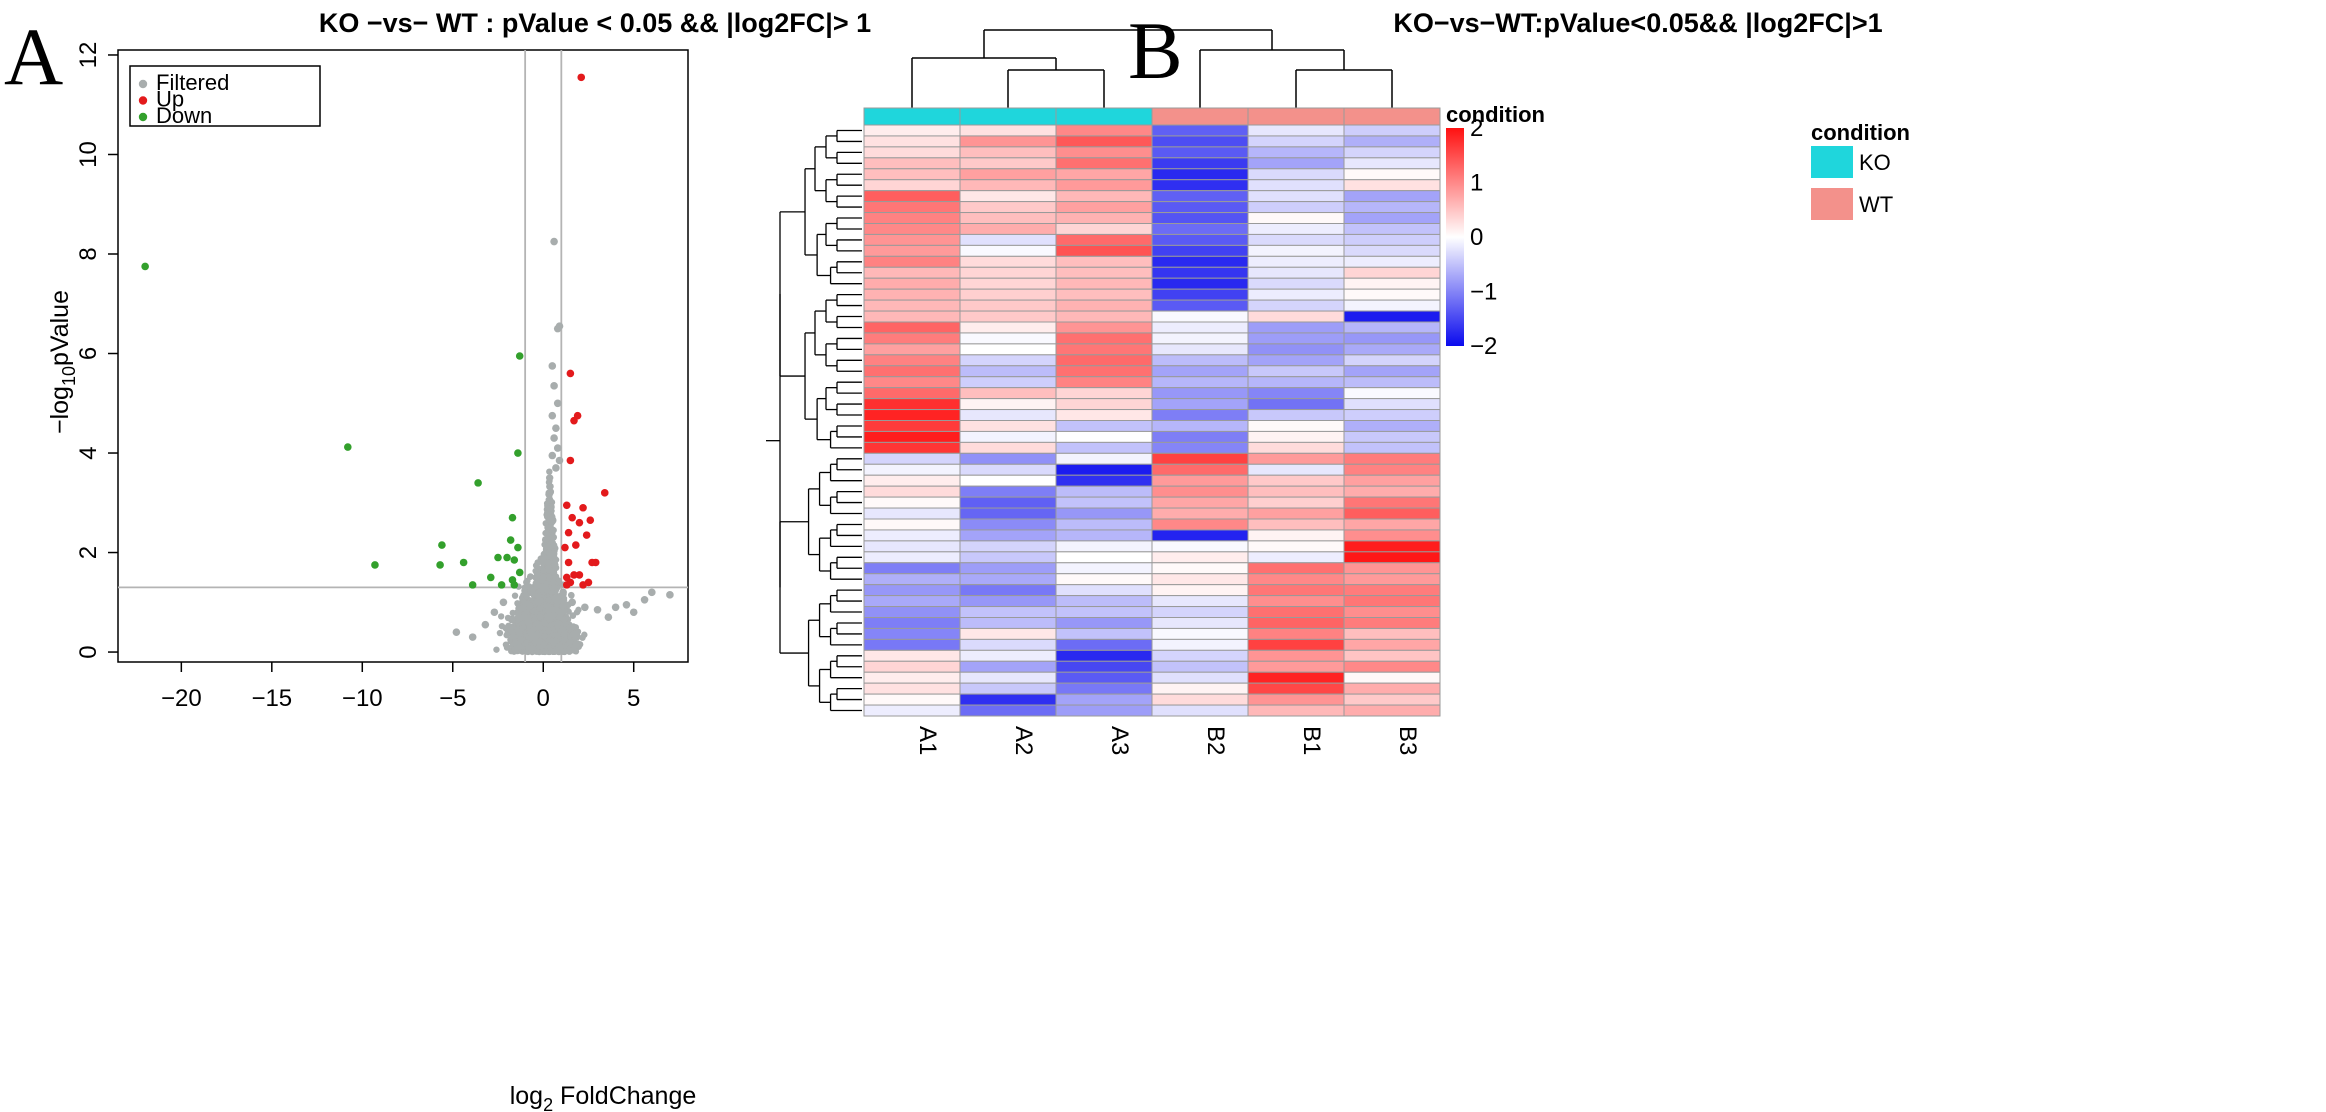 The image size is (2326, 1112). What do you see at coordinates (88, 154) in the screenshot?
I see `y-tick-label: 10` at bounding box center [88, 154].